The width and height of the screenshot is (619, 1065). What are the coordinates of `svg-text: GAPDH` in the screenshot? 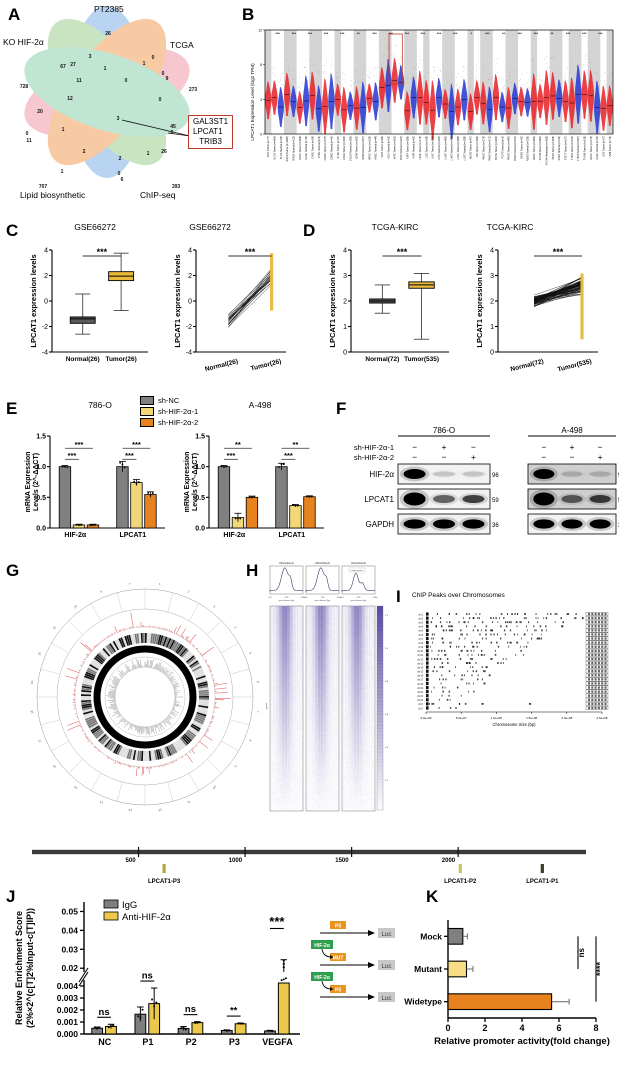 It's located at (380, 524).